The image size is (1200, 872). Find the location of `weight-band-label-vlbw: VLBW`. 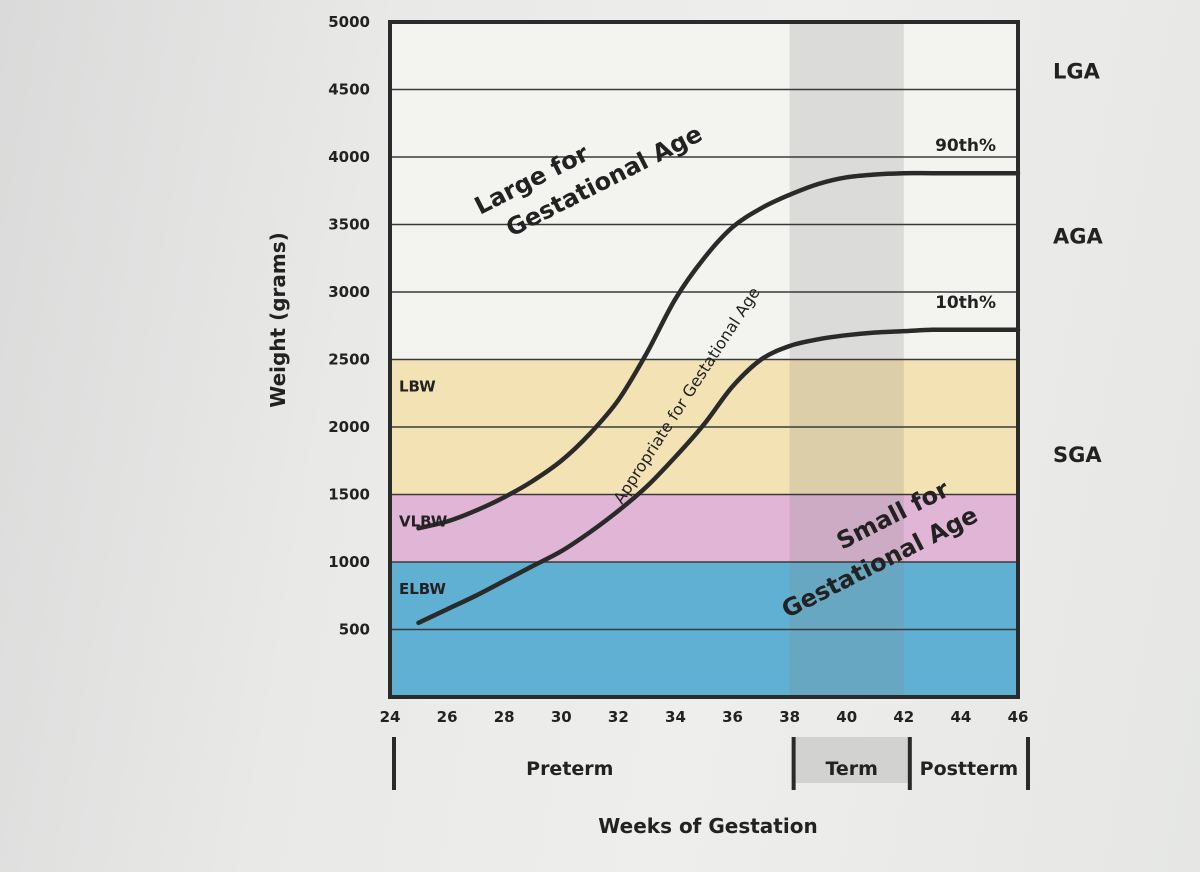

weight-band-label-vlbw: VLBW is located at coordinates (423, 522).